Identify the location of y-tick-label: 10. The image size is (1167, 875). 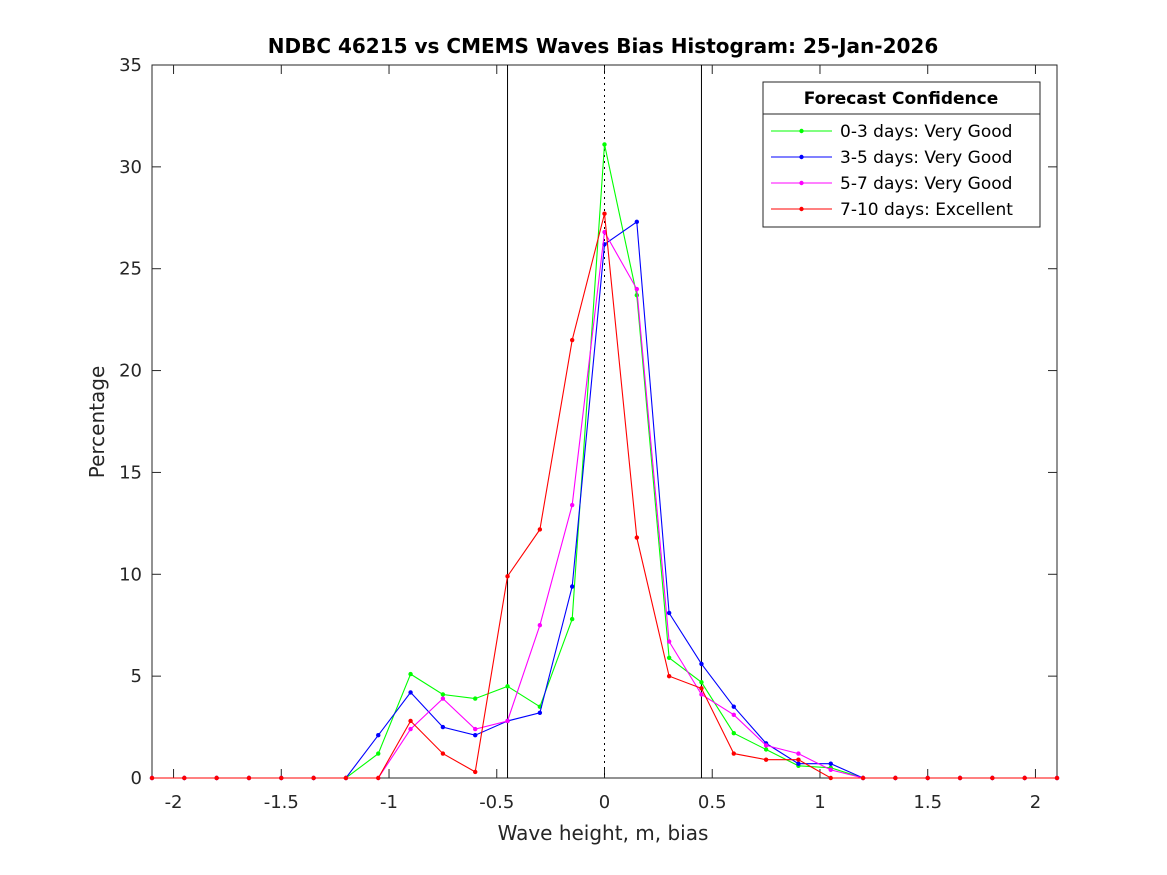
(130, 574).